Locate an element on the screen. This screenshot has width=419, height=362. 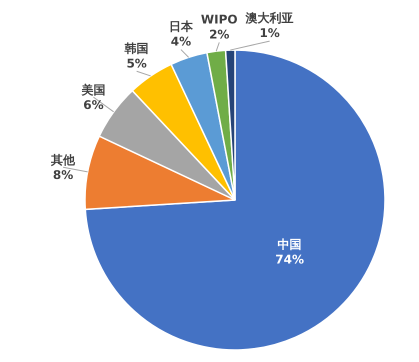
slice-label: 其他 is located at coordinates (63, 160).